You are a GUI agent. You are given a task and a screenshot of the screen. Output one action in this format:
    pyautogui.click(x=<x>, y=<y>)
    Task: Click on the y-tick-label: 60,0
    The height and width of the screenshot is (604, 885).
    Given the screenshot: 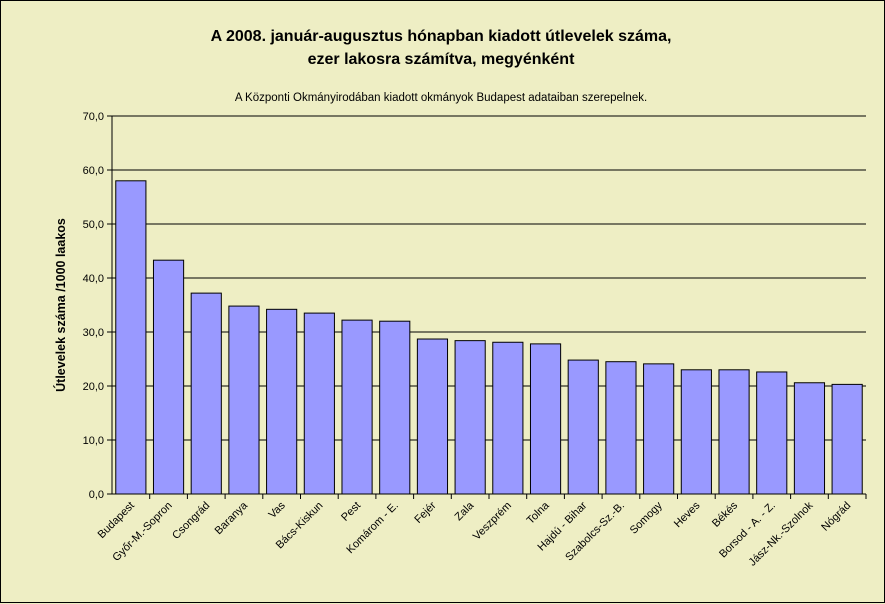 What is the action you would take?
    pyautogui.click(x=93, y=171)
    